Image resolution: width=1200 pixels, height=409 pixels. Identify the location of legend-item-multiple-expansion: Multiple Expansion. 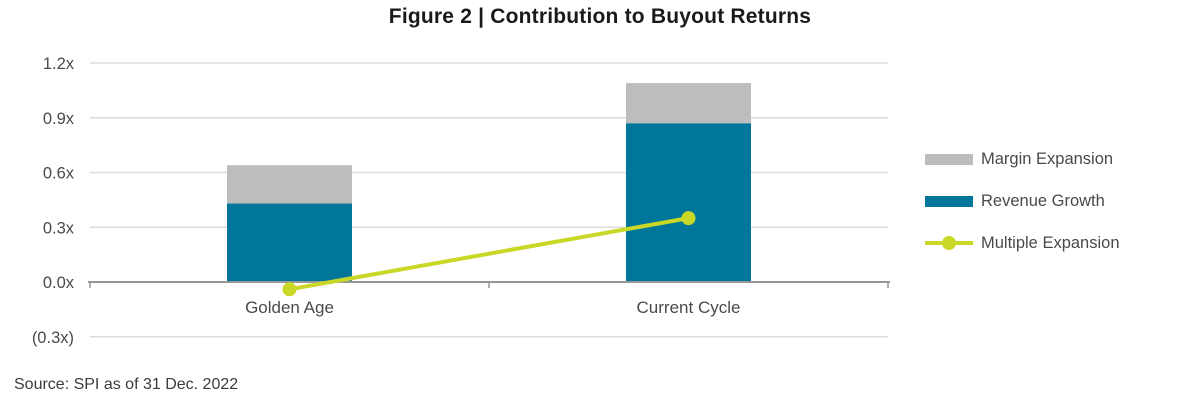
(1022, 243).